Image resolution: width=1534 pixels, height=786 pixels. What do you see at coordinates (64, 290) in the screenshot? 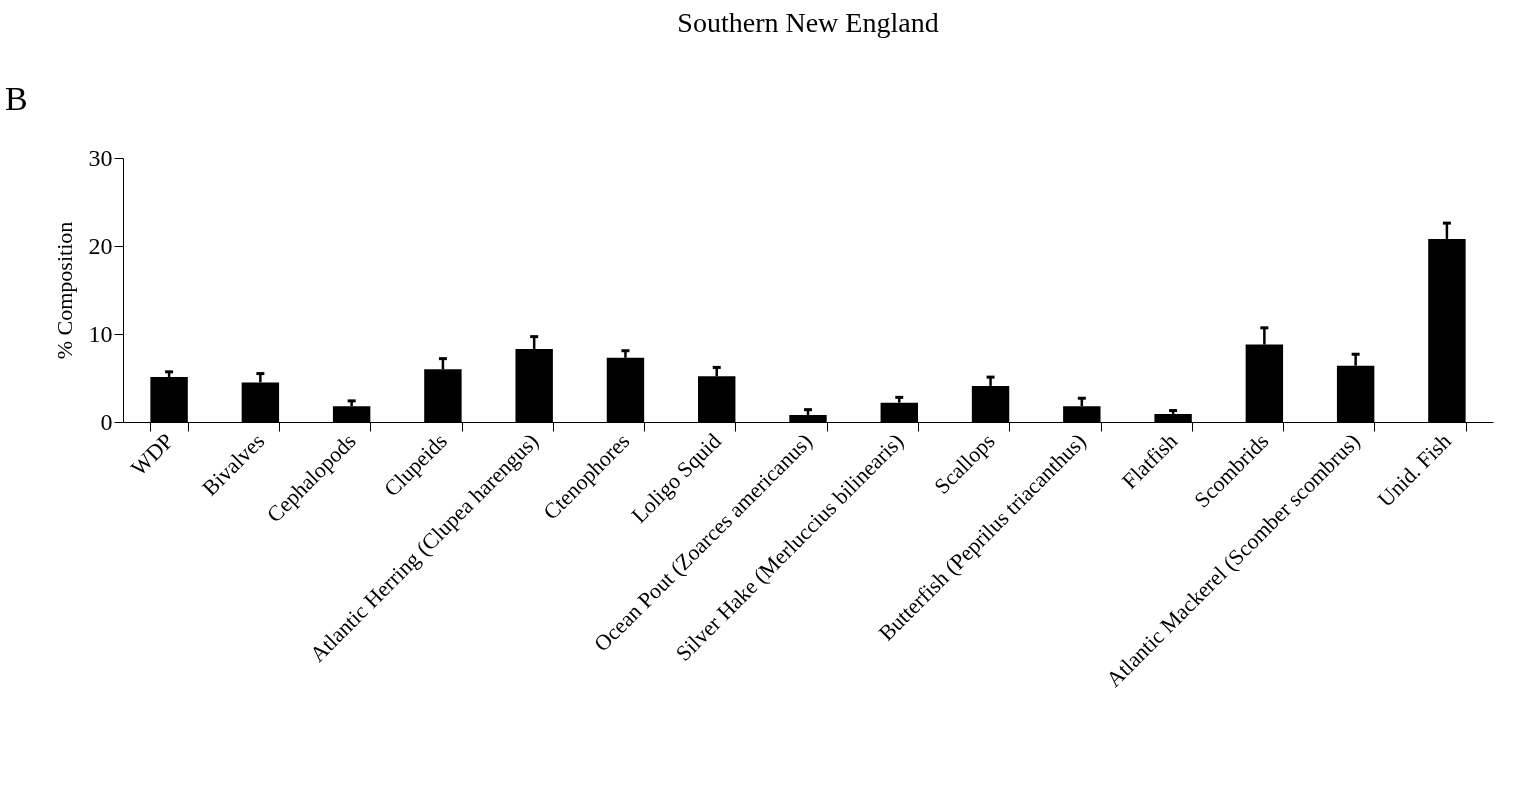
I see `y-axis-title: % Composition` at bounding box center [64, 290].